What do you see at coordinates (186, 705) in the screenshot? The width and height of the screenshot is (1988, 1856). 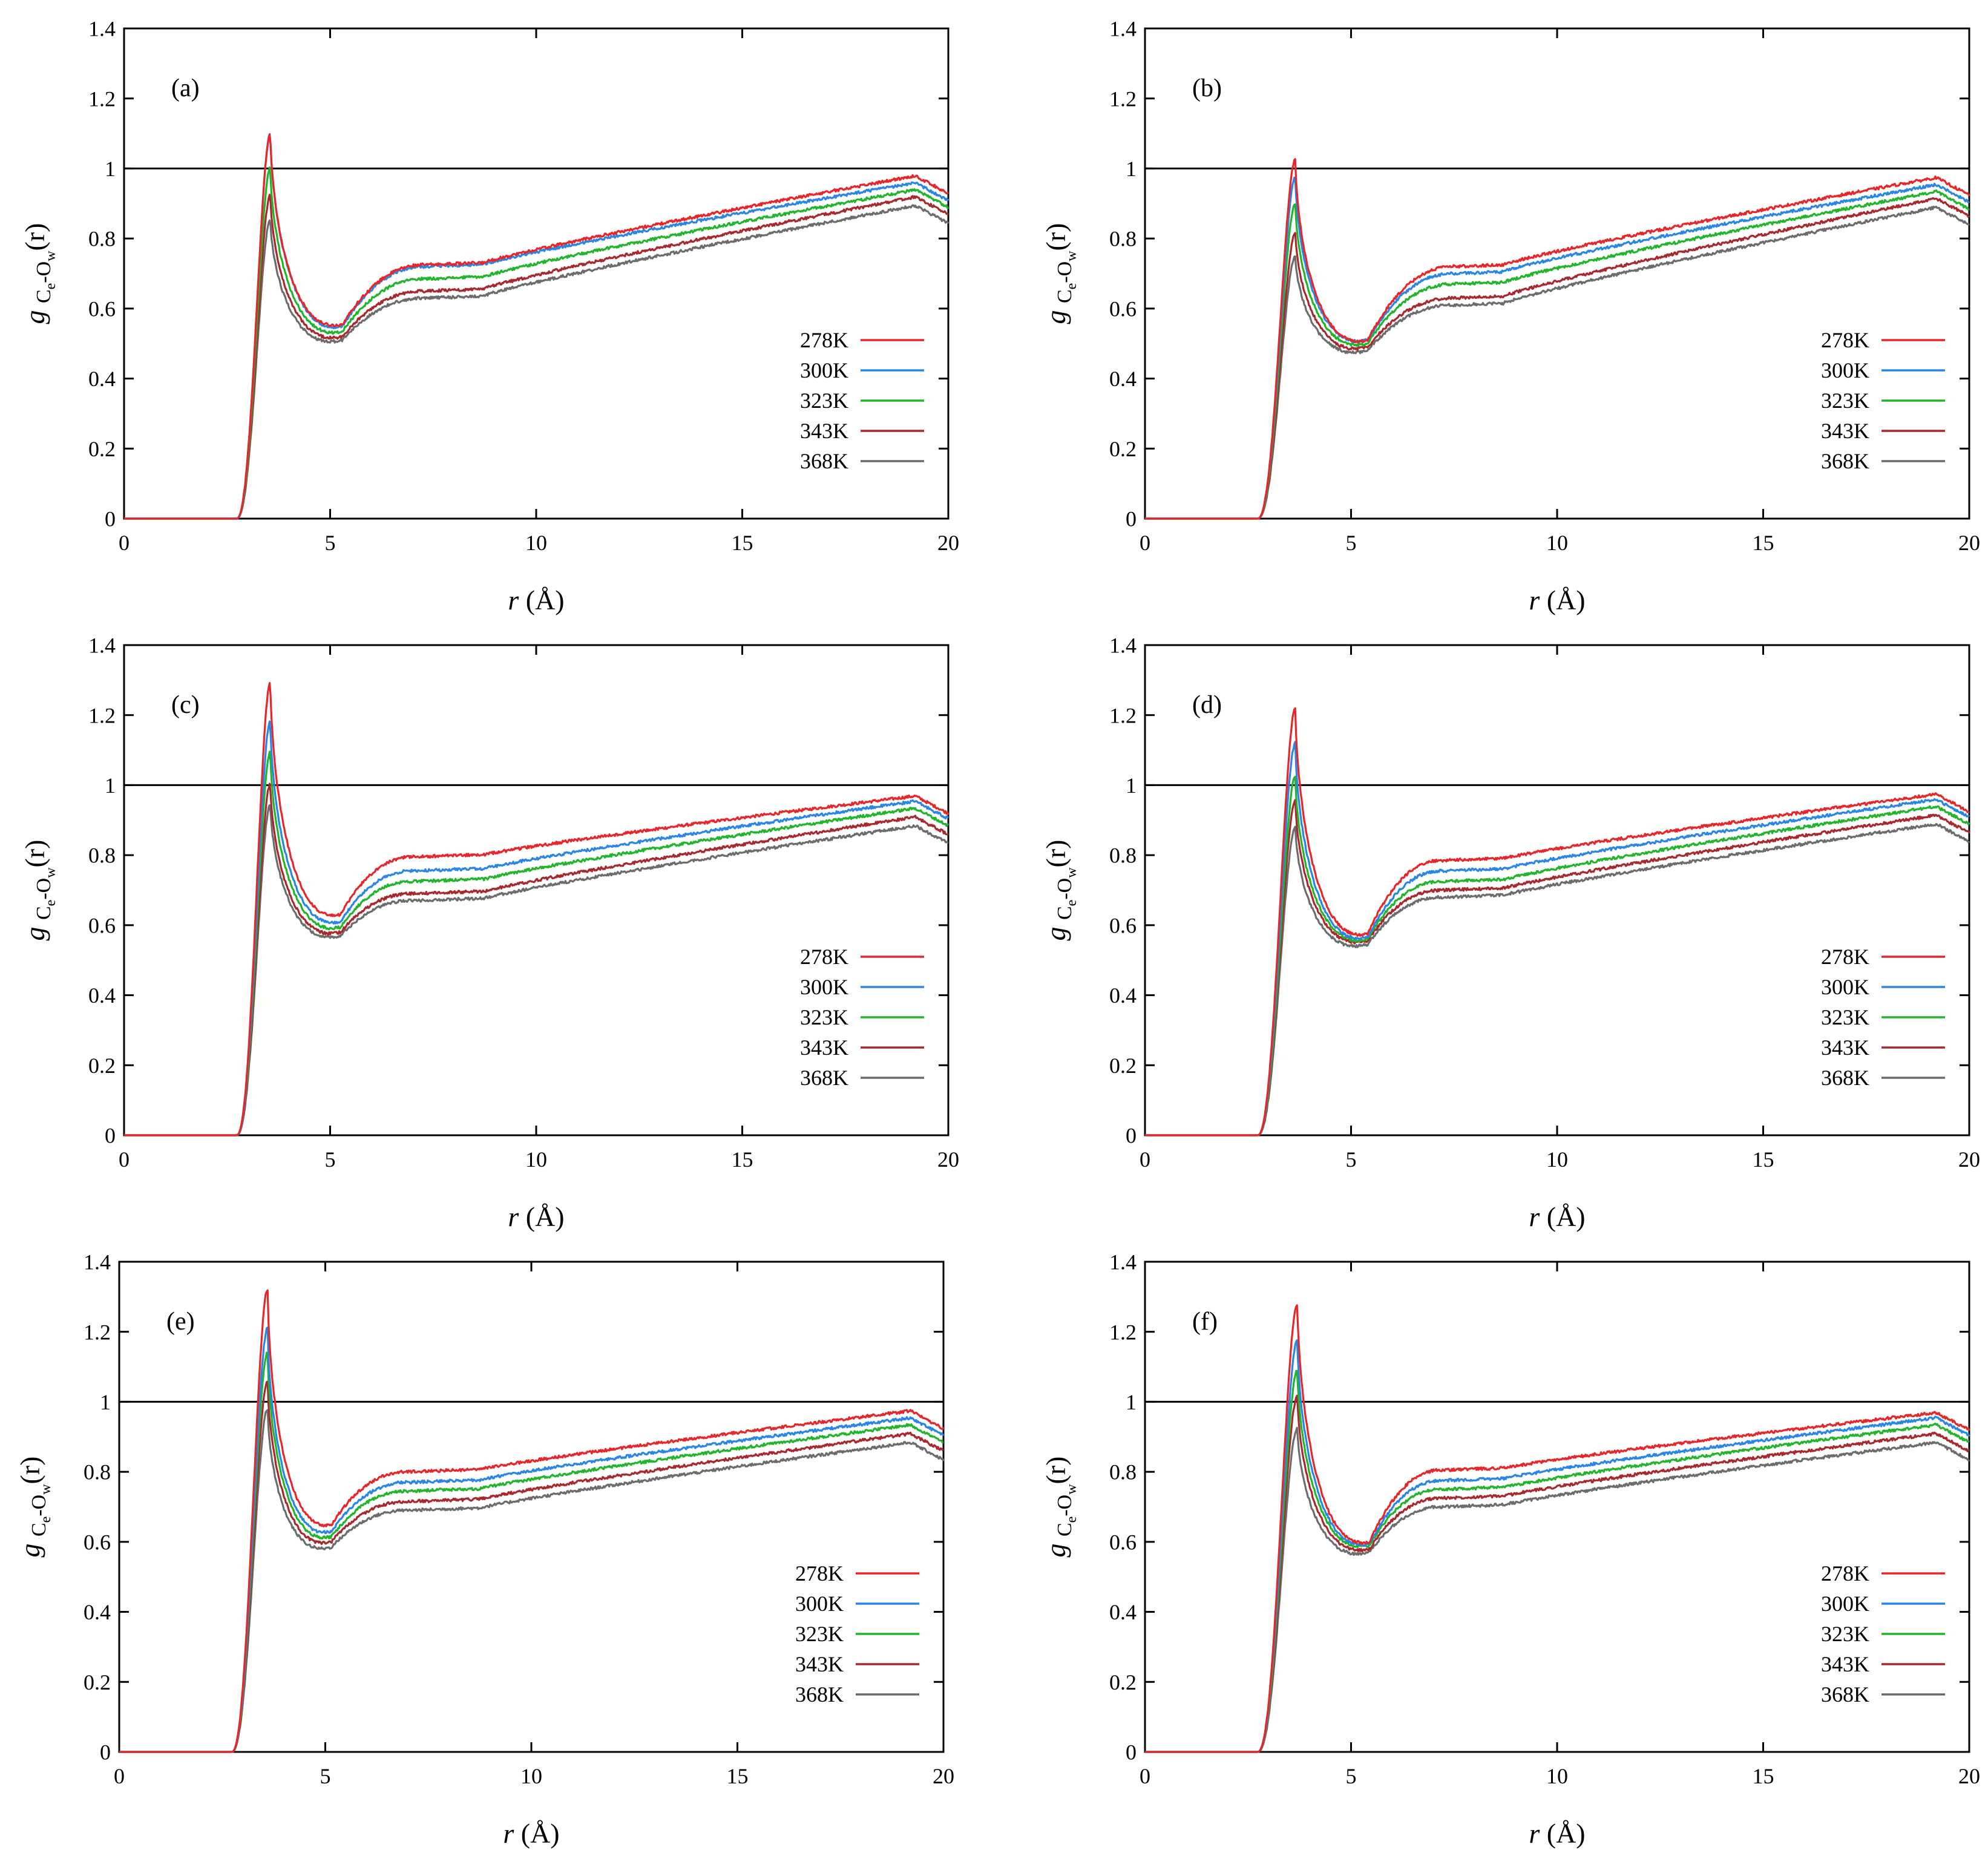 I see `panel-label: (c)` at bounding box center [186, 705].